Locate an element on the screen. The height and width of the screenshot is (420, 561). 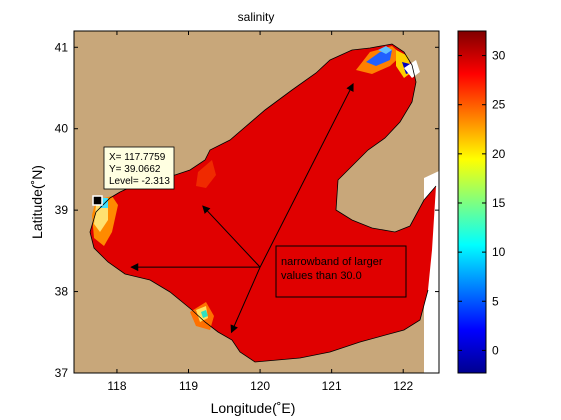
colorbar-tick-label: 10 is located at coordinates (499, 252).